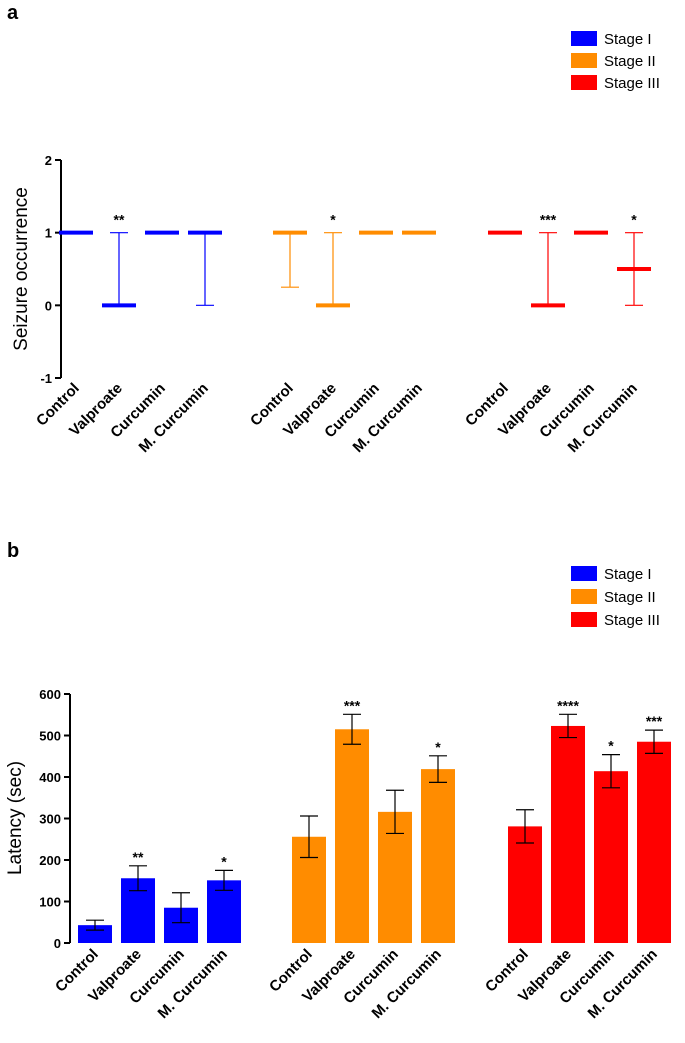 The height and width of the screenshot is (1043, 685). I want to click on bar-stage-iii-m-curcumin, so click(654, 842).